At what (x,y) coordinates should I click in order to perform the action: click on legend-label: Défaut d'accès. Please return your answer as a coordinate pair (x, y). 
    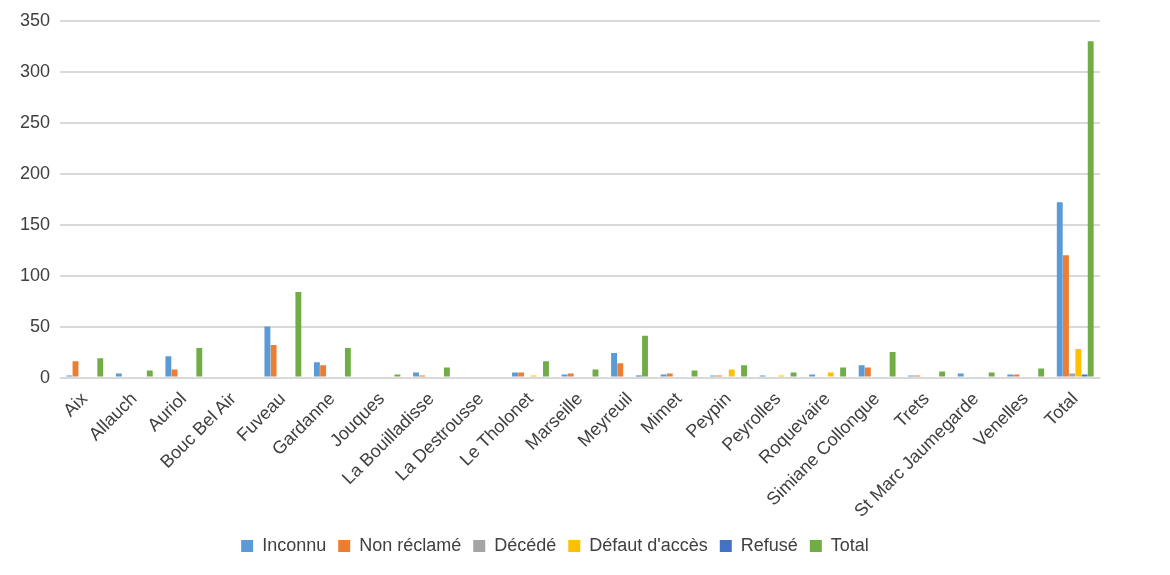
    Looking at the image, I should click on (648, 544).